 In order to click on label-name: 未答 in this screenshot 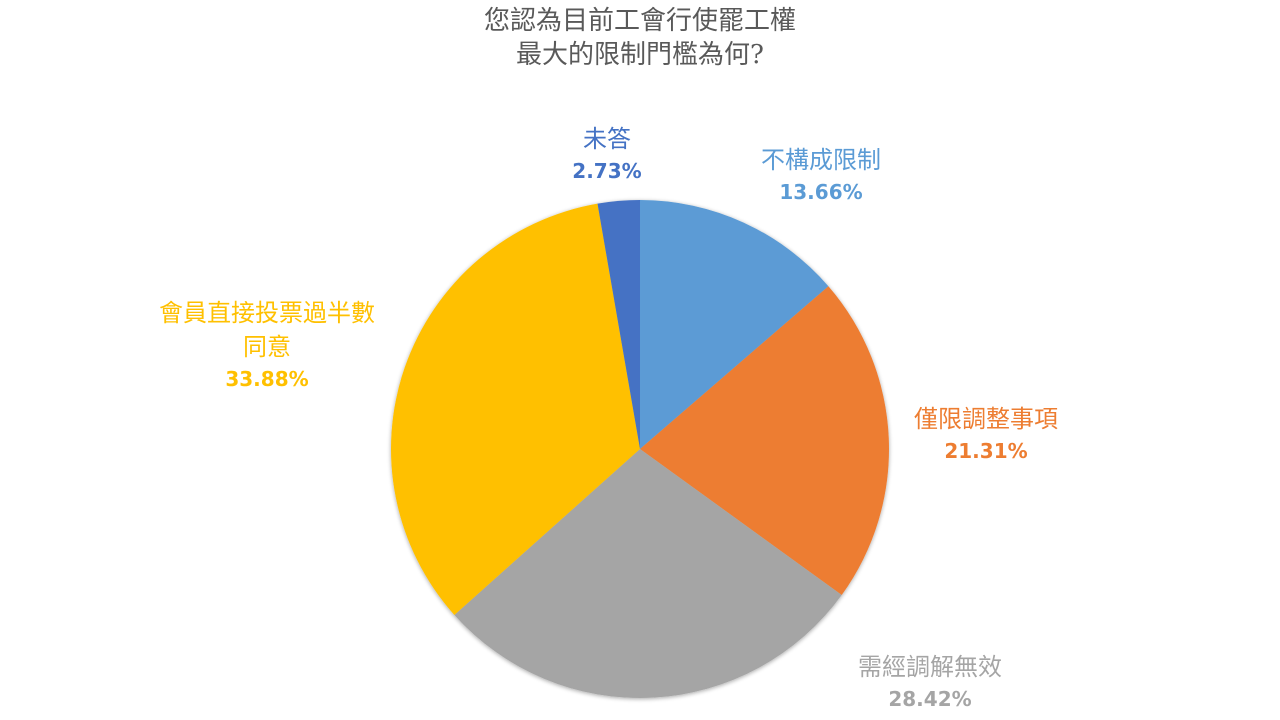, I will do `click(607, 139)`.